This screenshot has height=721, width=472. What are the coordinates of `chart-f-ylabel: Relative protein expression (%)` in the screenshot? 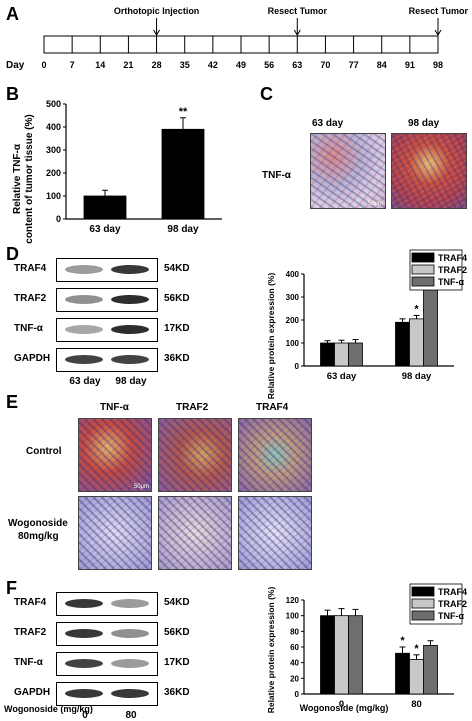 It's located at (271, 650).